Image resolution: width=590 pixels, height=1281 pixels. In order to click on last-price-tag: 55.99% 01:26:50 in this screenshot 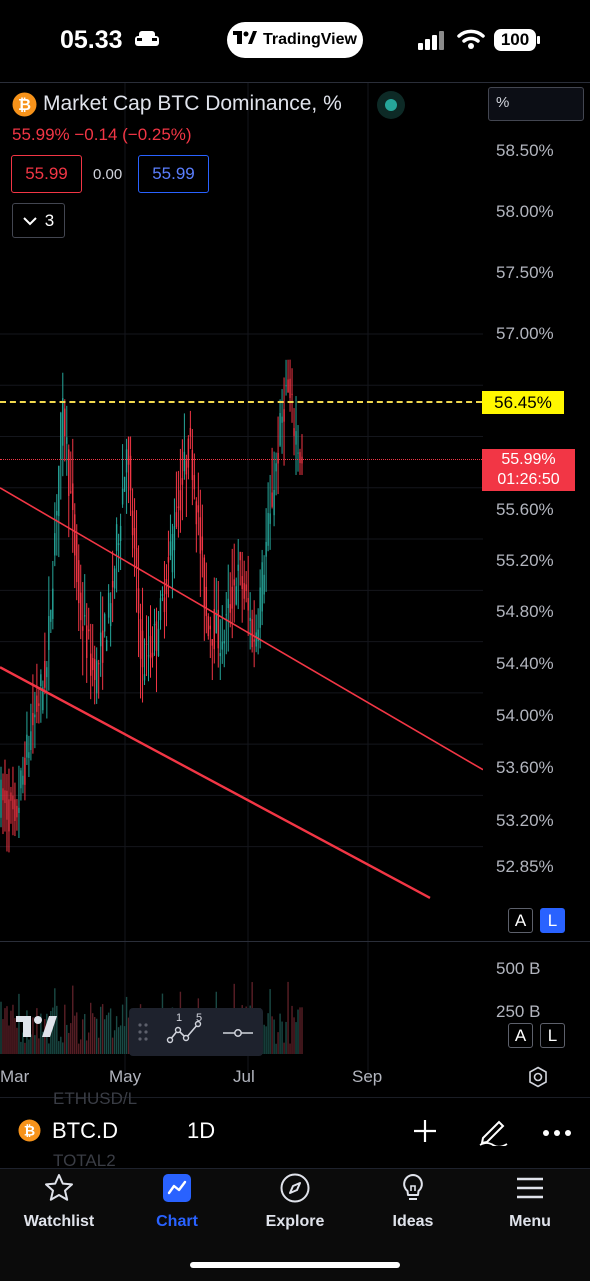, I will do `click(528, 470)`.